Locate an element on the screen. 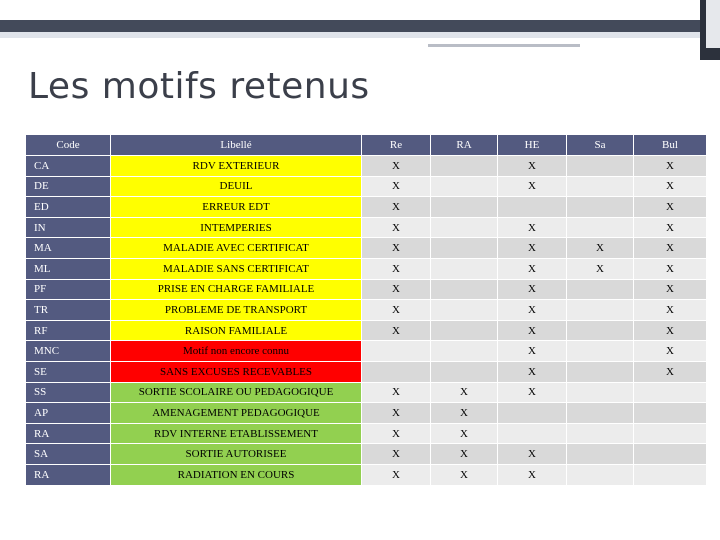 The width and height of the screenshot is (720, 540). cell-code: AP is located at coordinates (68, 413).